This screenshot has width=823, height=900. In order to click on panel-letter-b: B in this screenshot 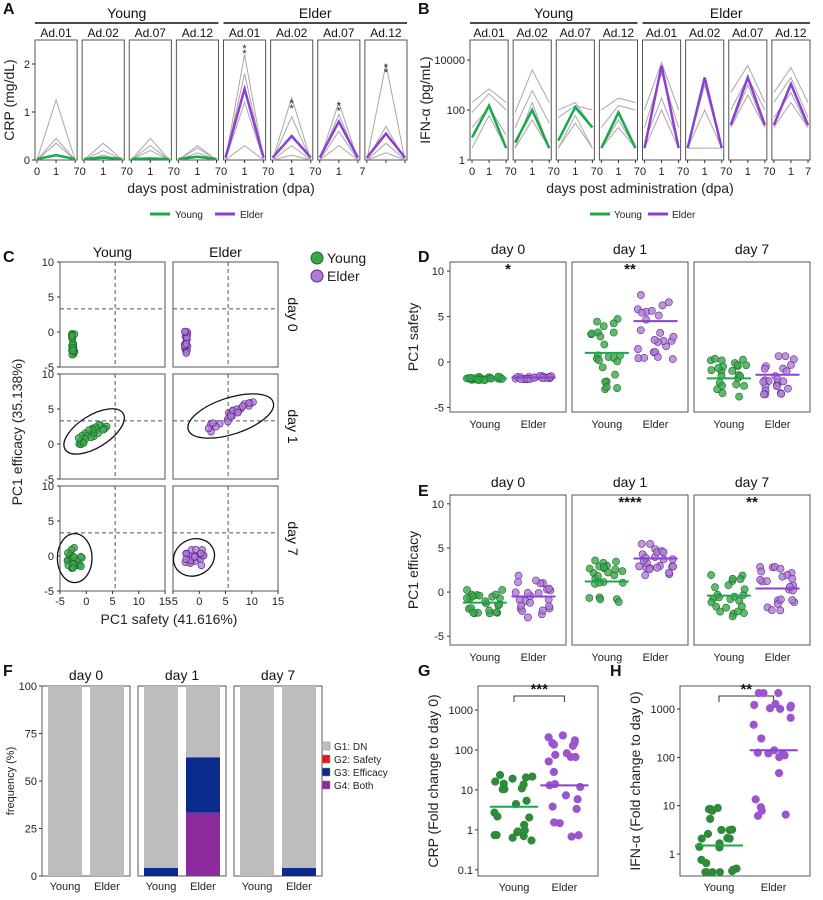, I will do `click(424, 9)`.